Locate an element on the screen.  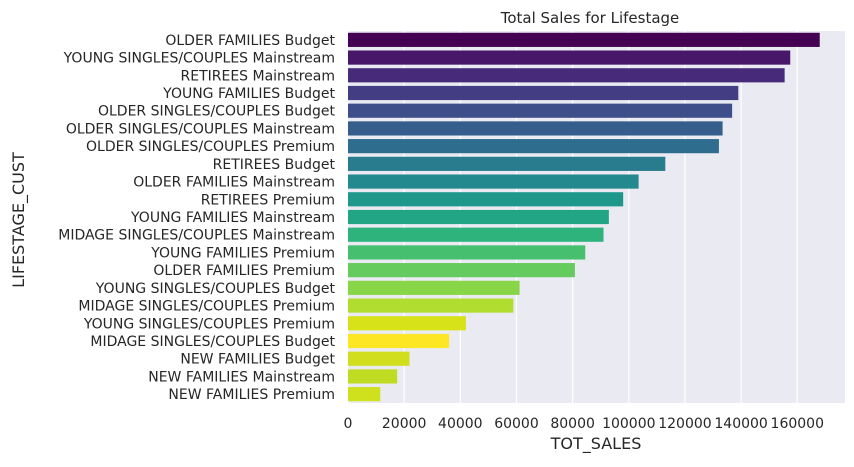
x-tick-label: 60000 is located at coordinates (516, 424).